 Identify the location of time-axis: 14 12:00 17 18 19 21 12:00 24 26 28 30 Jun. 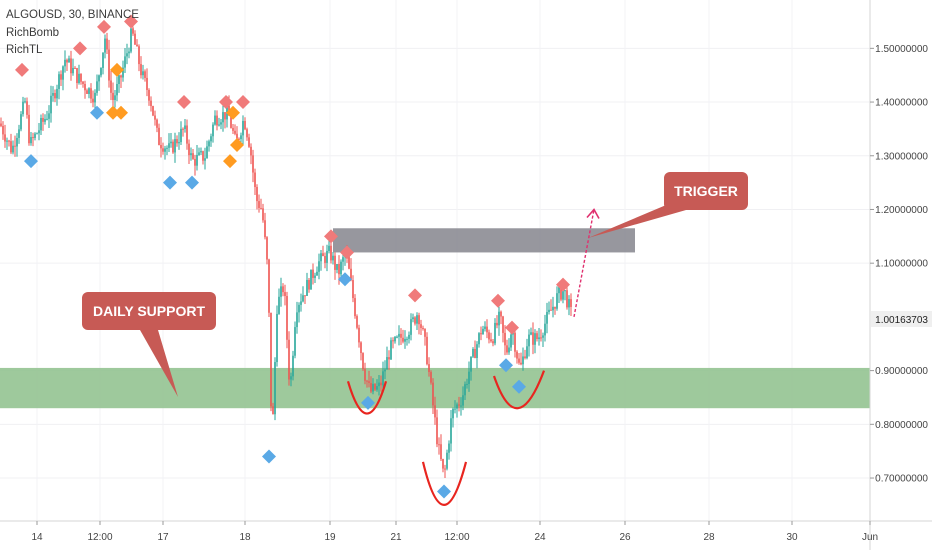
(454, 532).